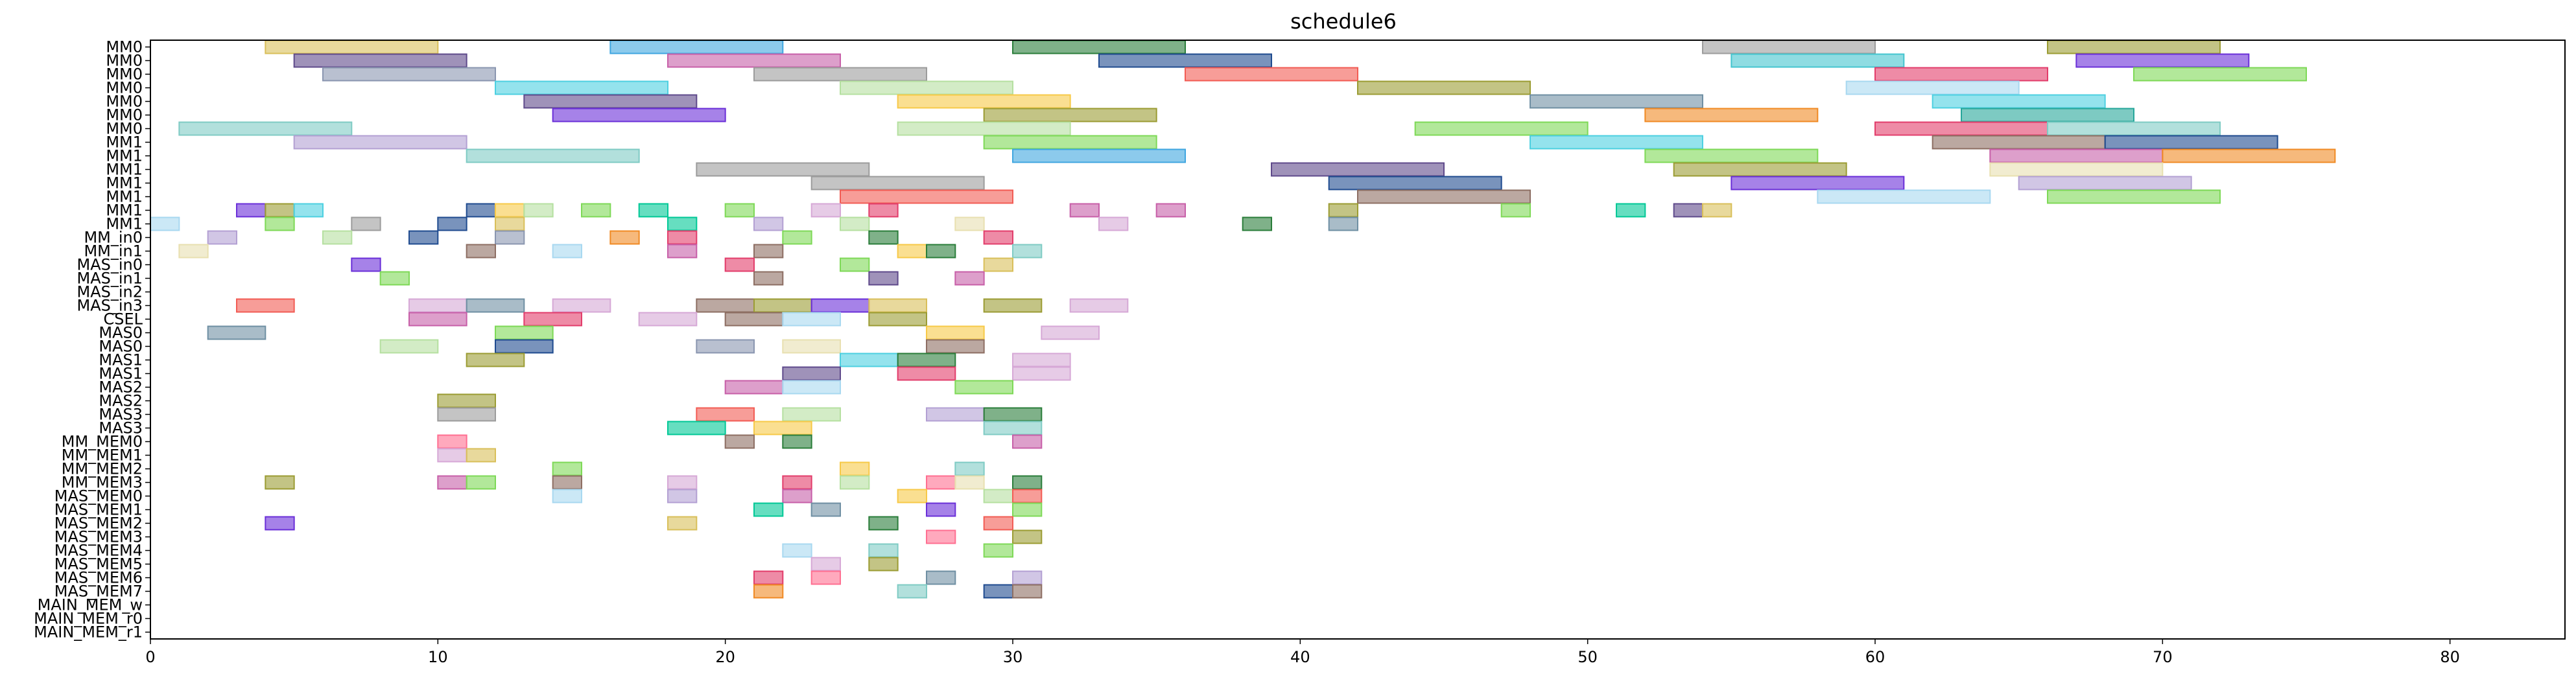  I want to click on y-tick-label: MAS_MEM5, so click(98, 564).